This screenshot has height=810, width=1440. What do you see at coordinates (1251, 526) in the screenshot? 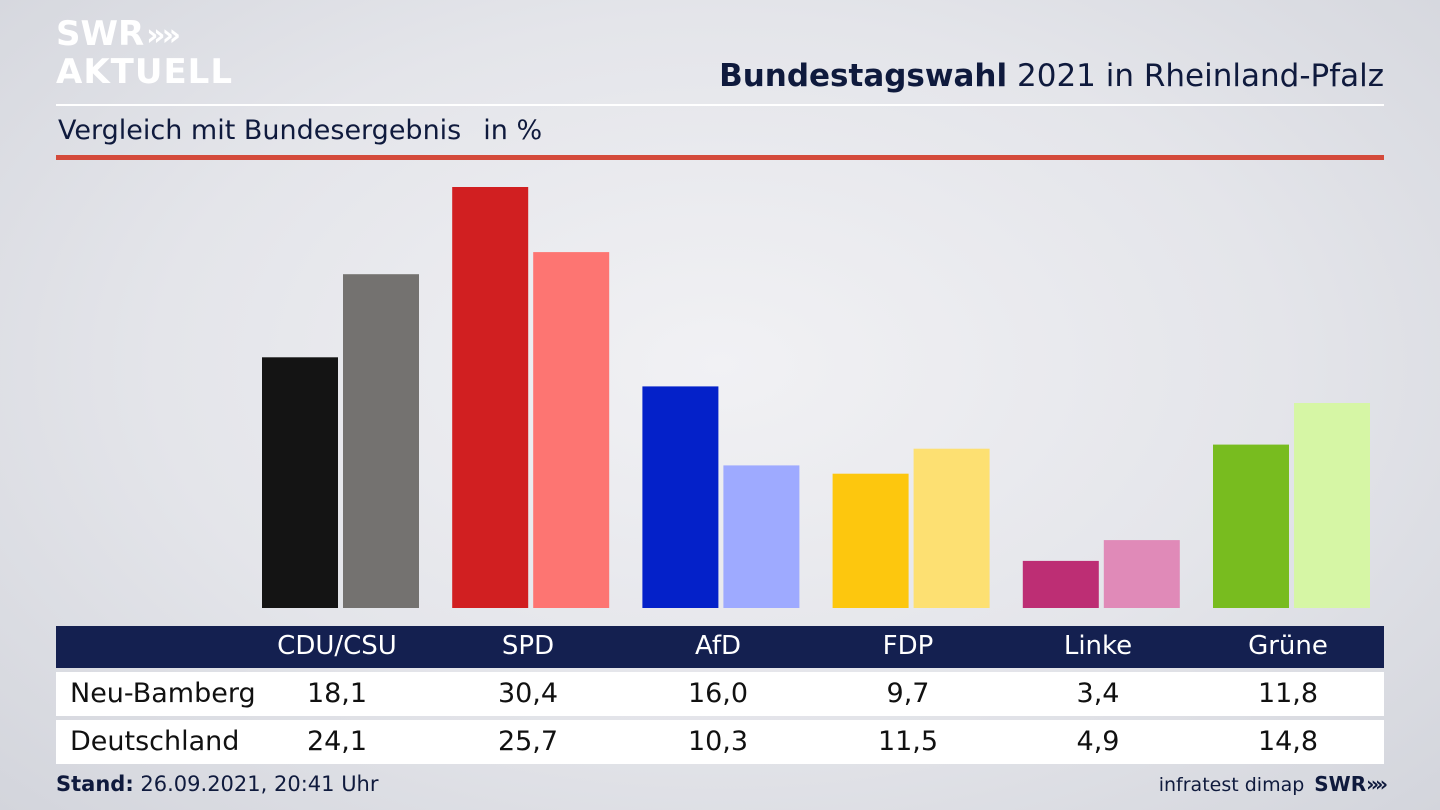
I see `bar-gr-ne-neu-bamberg` at bounding box center [1251, 526].